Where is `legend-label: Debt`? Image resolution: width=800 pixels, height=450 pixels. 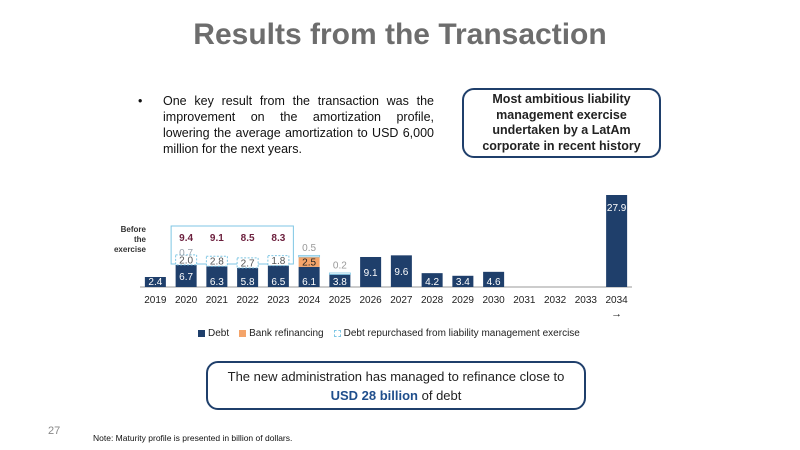 legend-label: Debt is located at coordinates (219, 333).